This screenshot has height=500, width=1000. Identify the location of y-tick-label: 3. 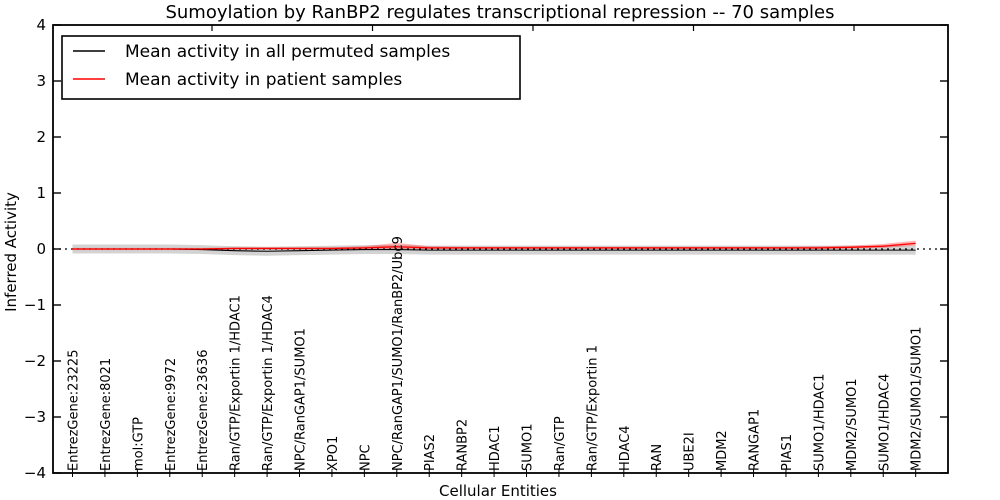
(41, 81).